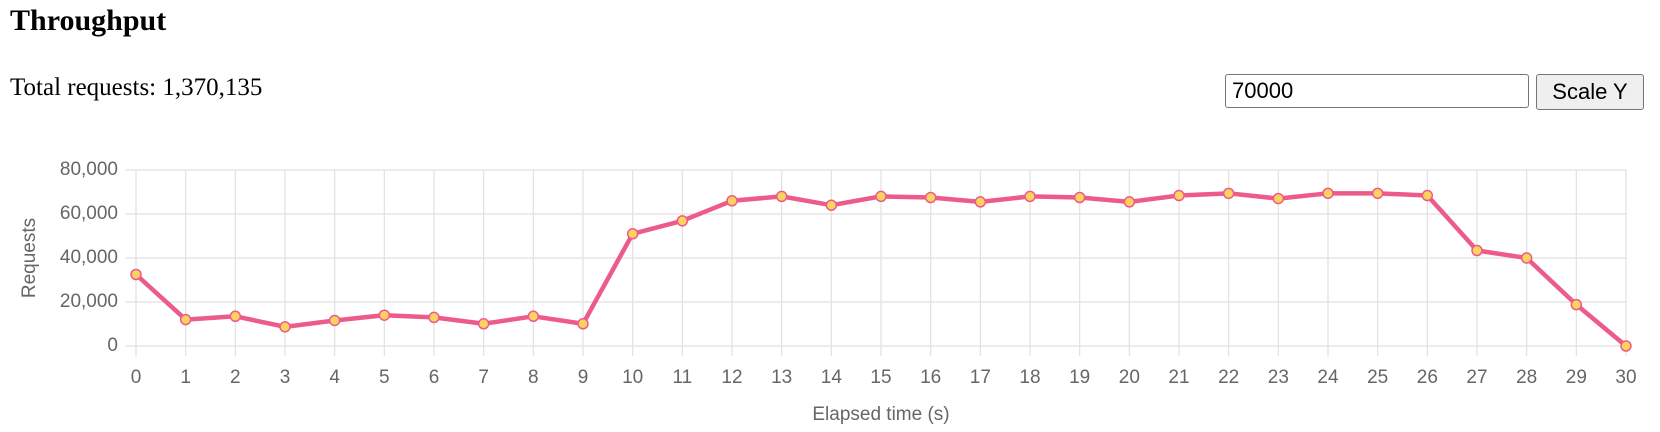  I want to click on y-tick-label: 60,000, so click(89, 213).